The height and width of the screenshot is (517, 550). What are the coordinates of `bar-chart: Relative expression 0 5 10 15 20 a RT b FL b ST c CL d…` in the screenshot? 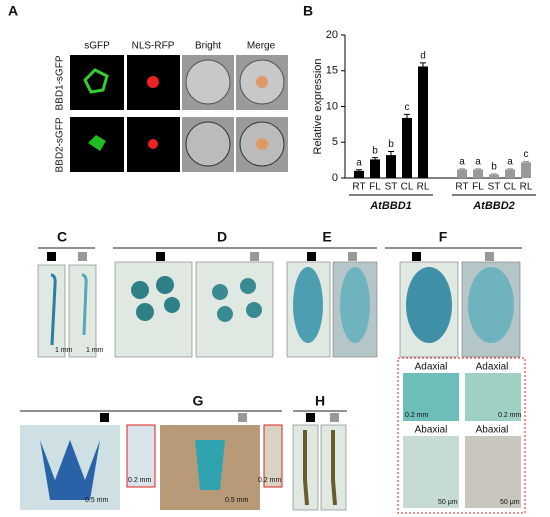 It's located at (424, 120).